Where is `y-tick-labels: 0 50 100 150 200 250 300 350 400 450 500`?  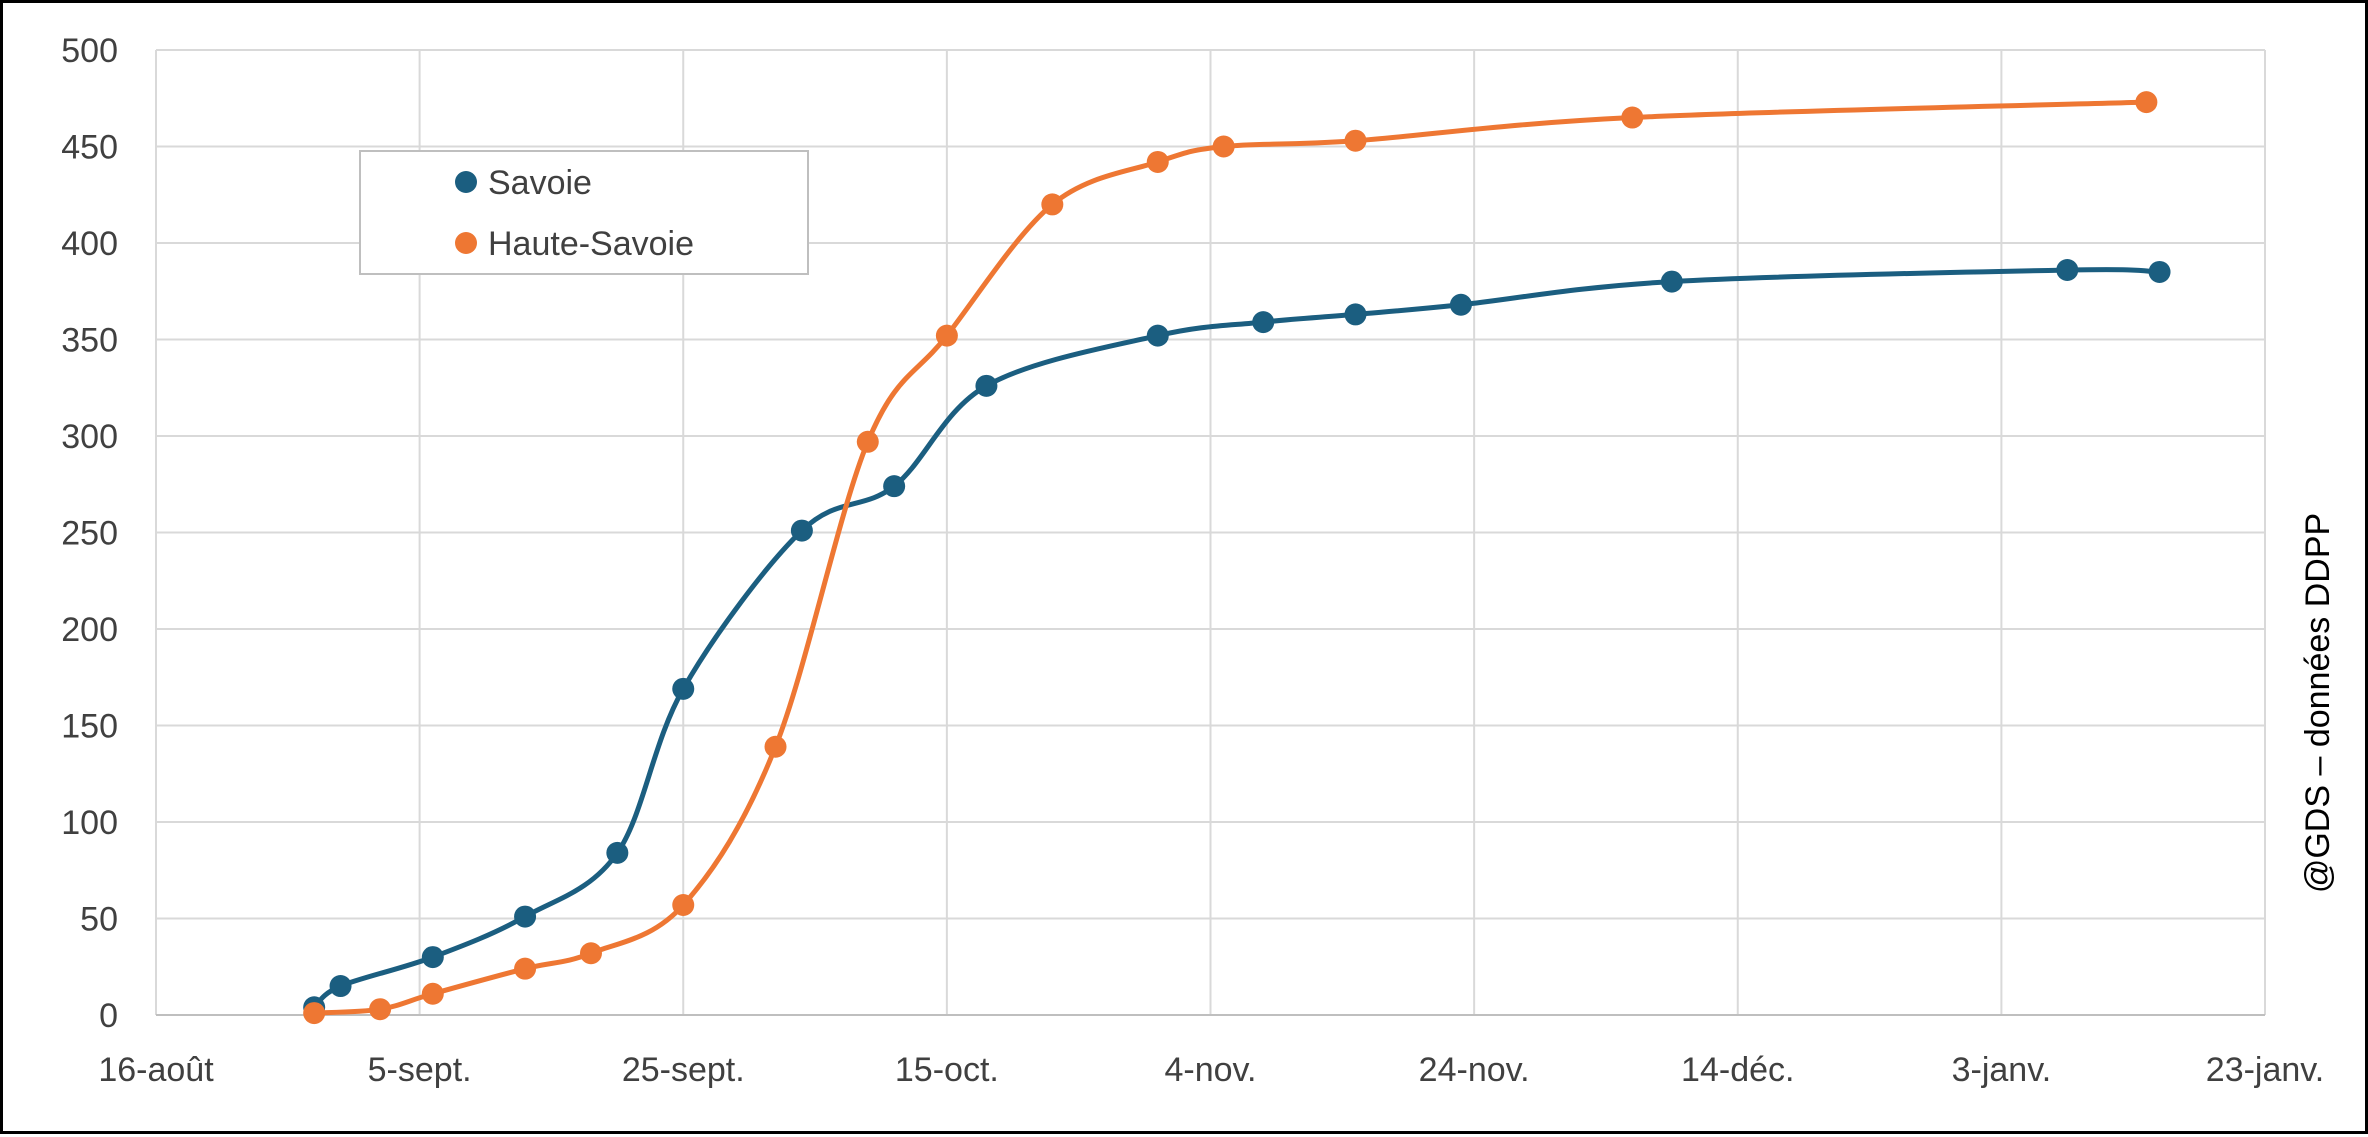
y-tick-labels: 0 50 100 150 200 250 300 350 400 450 500 is located at coordinates (89, 533).